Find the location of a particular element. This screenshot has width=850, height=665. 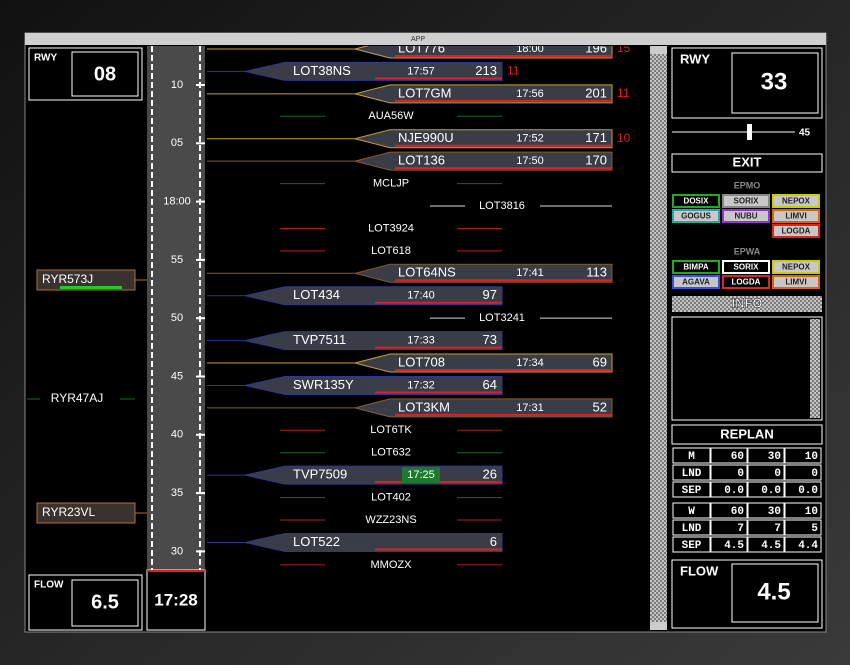

info-text-area is located at coordinates (747, 368).